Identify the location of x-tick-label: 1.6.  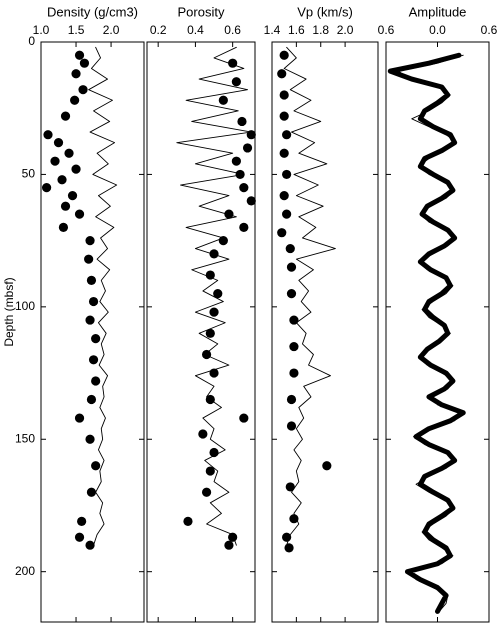
(296, 30).